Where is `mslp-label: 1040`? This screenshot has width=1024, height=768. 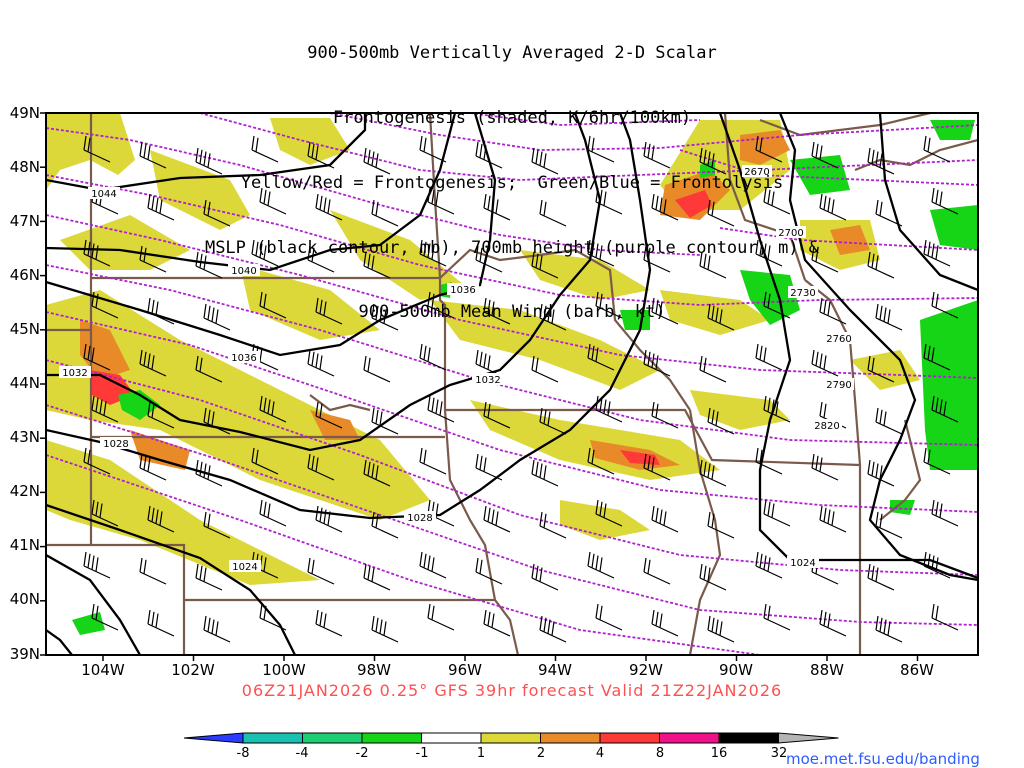
mslp-label: 1040 is located at coordinates (243, 271).